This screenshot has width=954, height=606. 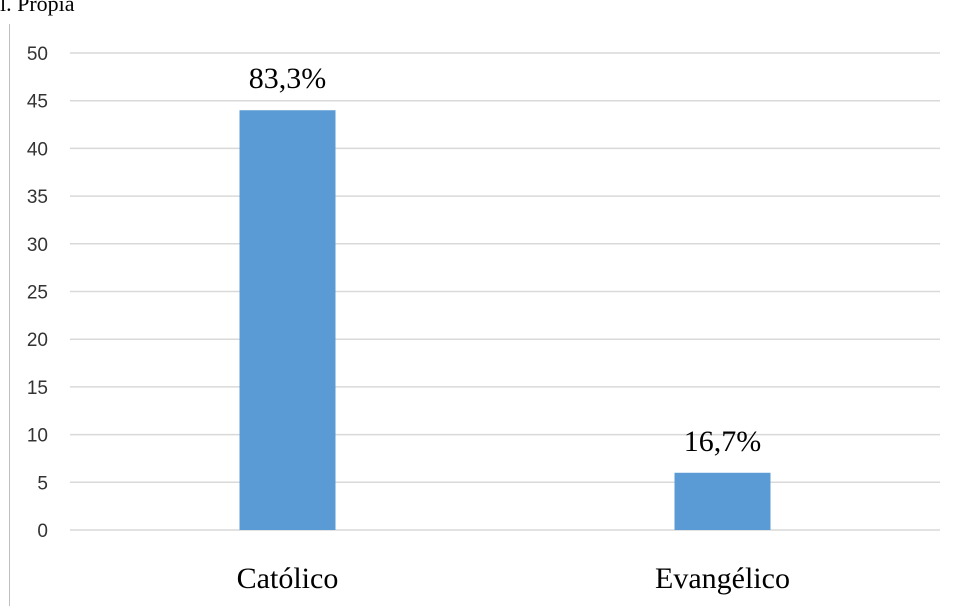 What do you see at coordinates (42, 531) in the screenshot?
I see `y-tick-label: 0` at bounding box center [42, 531].